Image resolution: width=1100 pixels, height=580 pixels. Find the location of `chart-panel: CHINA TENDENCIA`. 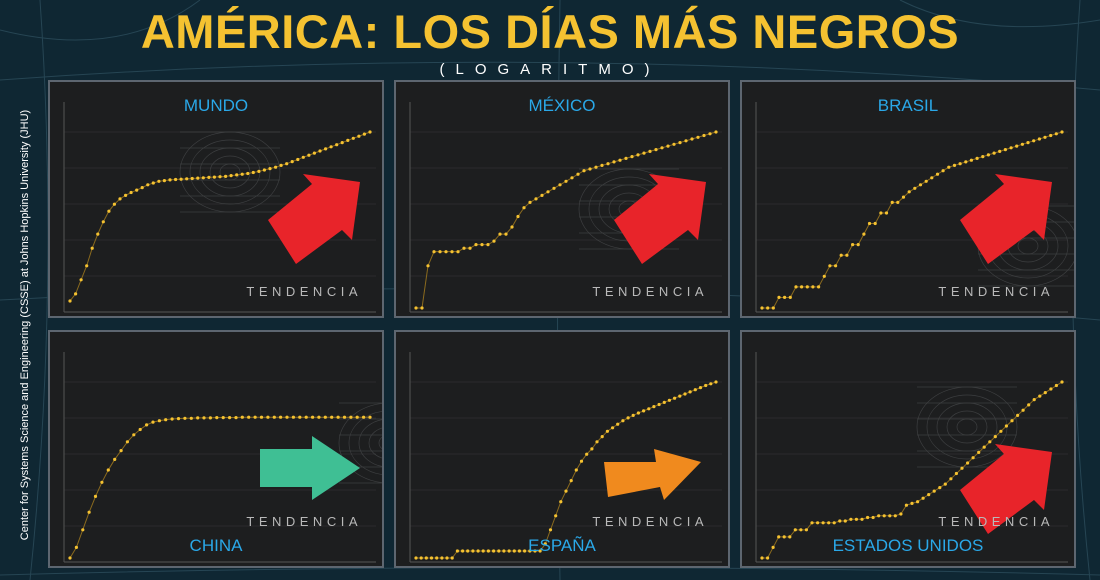

chart-panel: CHINA TENDENCIA is located at coordinates (216, 449).